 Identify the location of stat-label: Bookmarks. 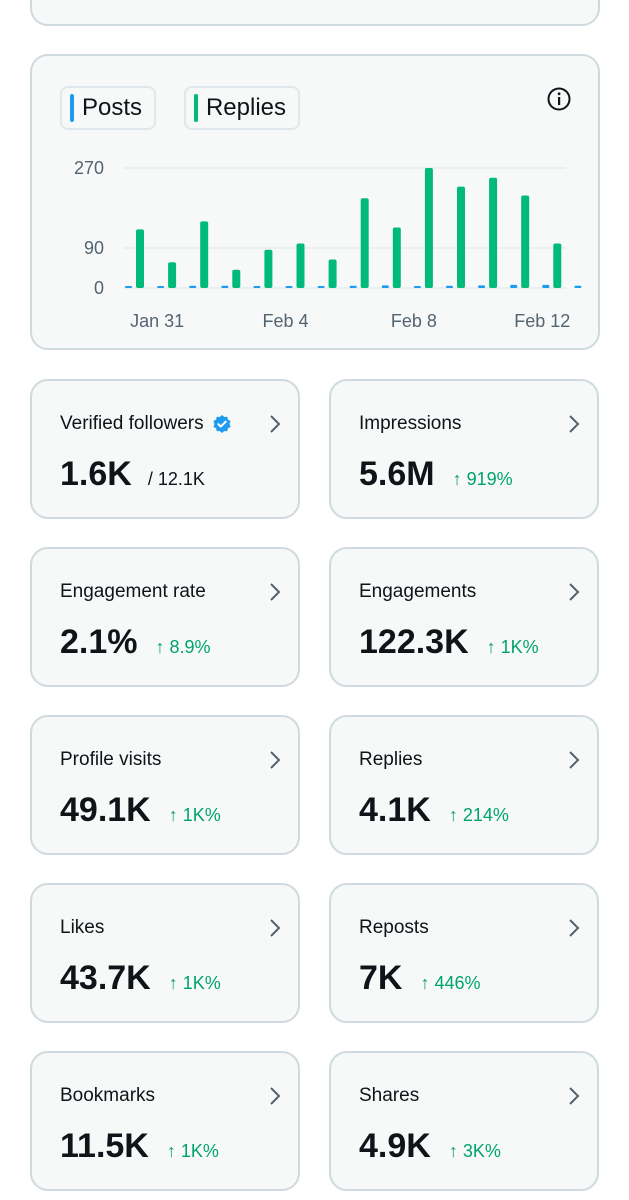
(108, 1095).